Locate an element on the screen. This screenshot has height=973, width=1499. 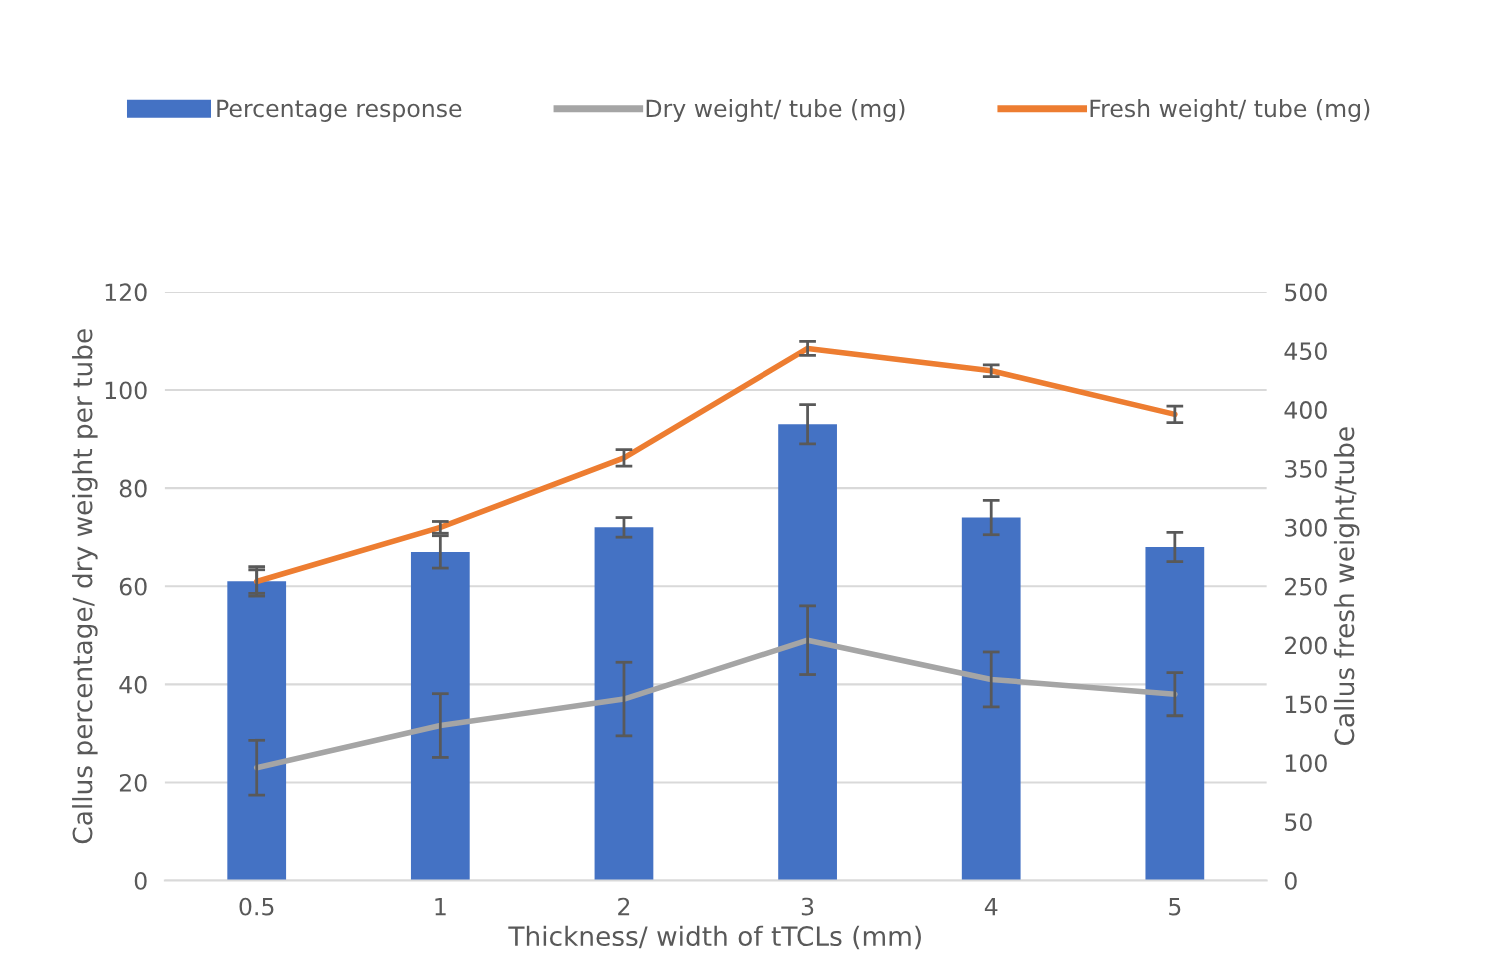
y-axis-title: Callus percentage/ dry weight per tube is located at coordinates (85, 586).